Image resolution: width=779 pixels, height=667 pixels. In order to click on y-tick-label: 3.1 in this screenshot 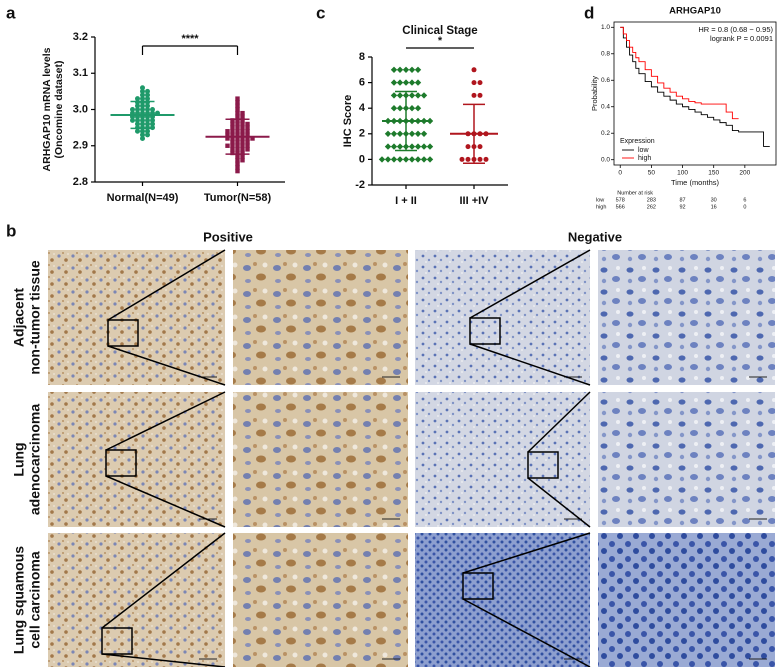, I will do `click(80, 73)`.